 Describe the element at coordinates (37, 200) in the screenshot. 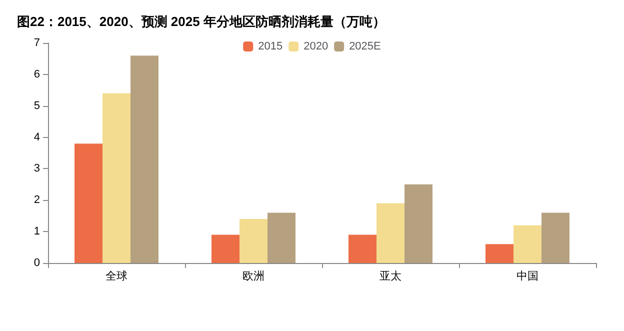

I see `y-tick-label: 2` at that location.